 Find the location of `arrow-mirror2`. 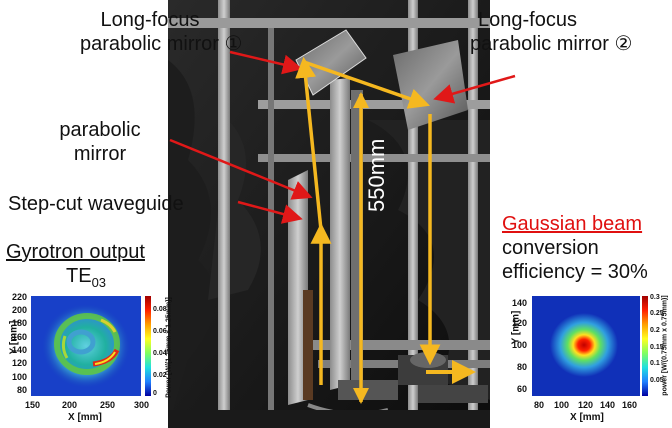

arrow-mirror2 is located at coordinates (474, 89).